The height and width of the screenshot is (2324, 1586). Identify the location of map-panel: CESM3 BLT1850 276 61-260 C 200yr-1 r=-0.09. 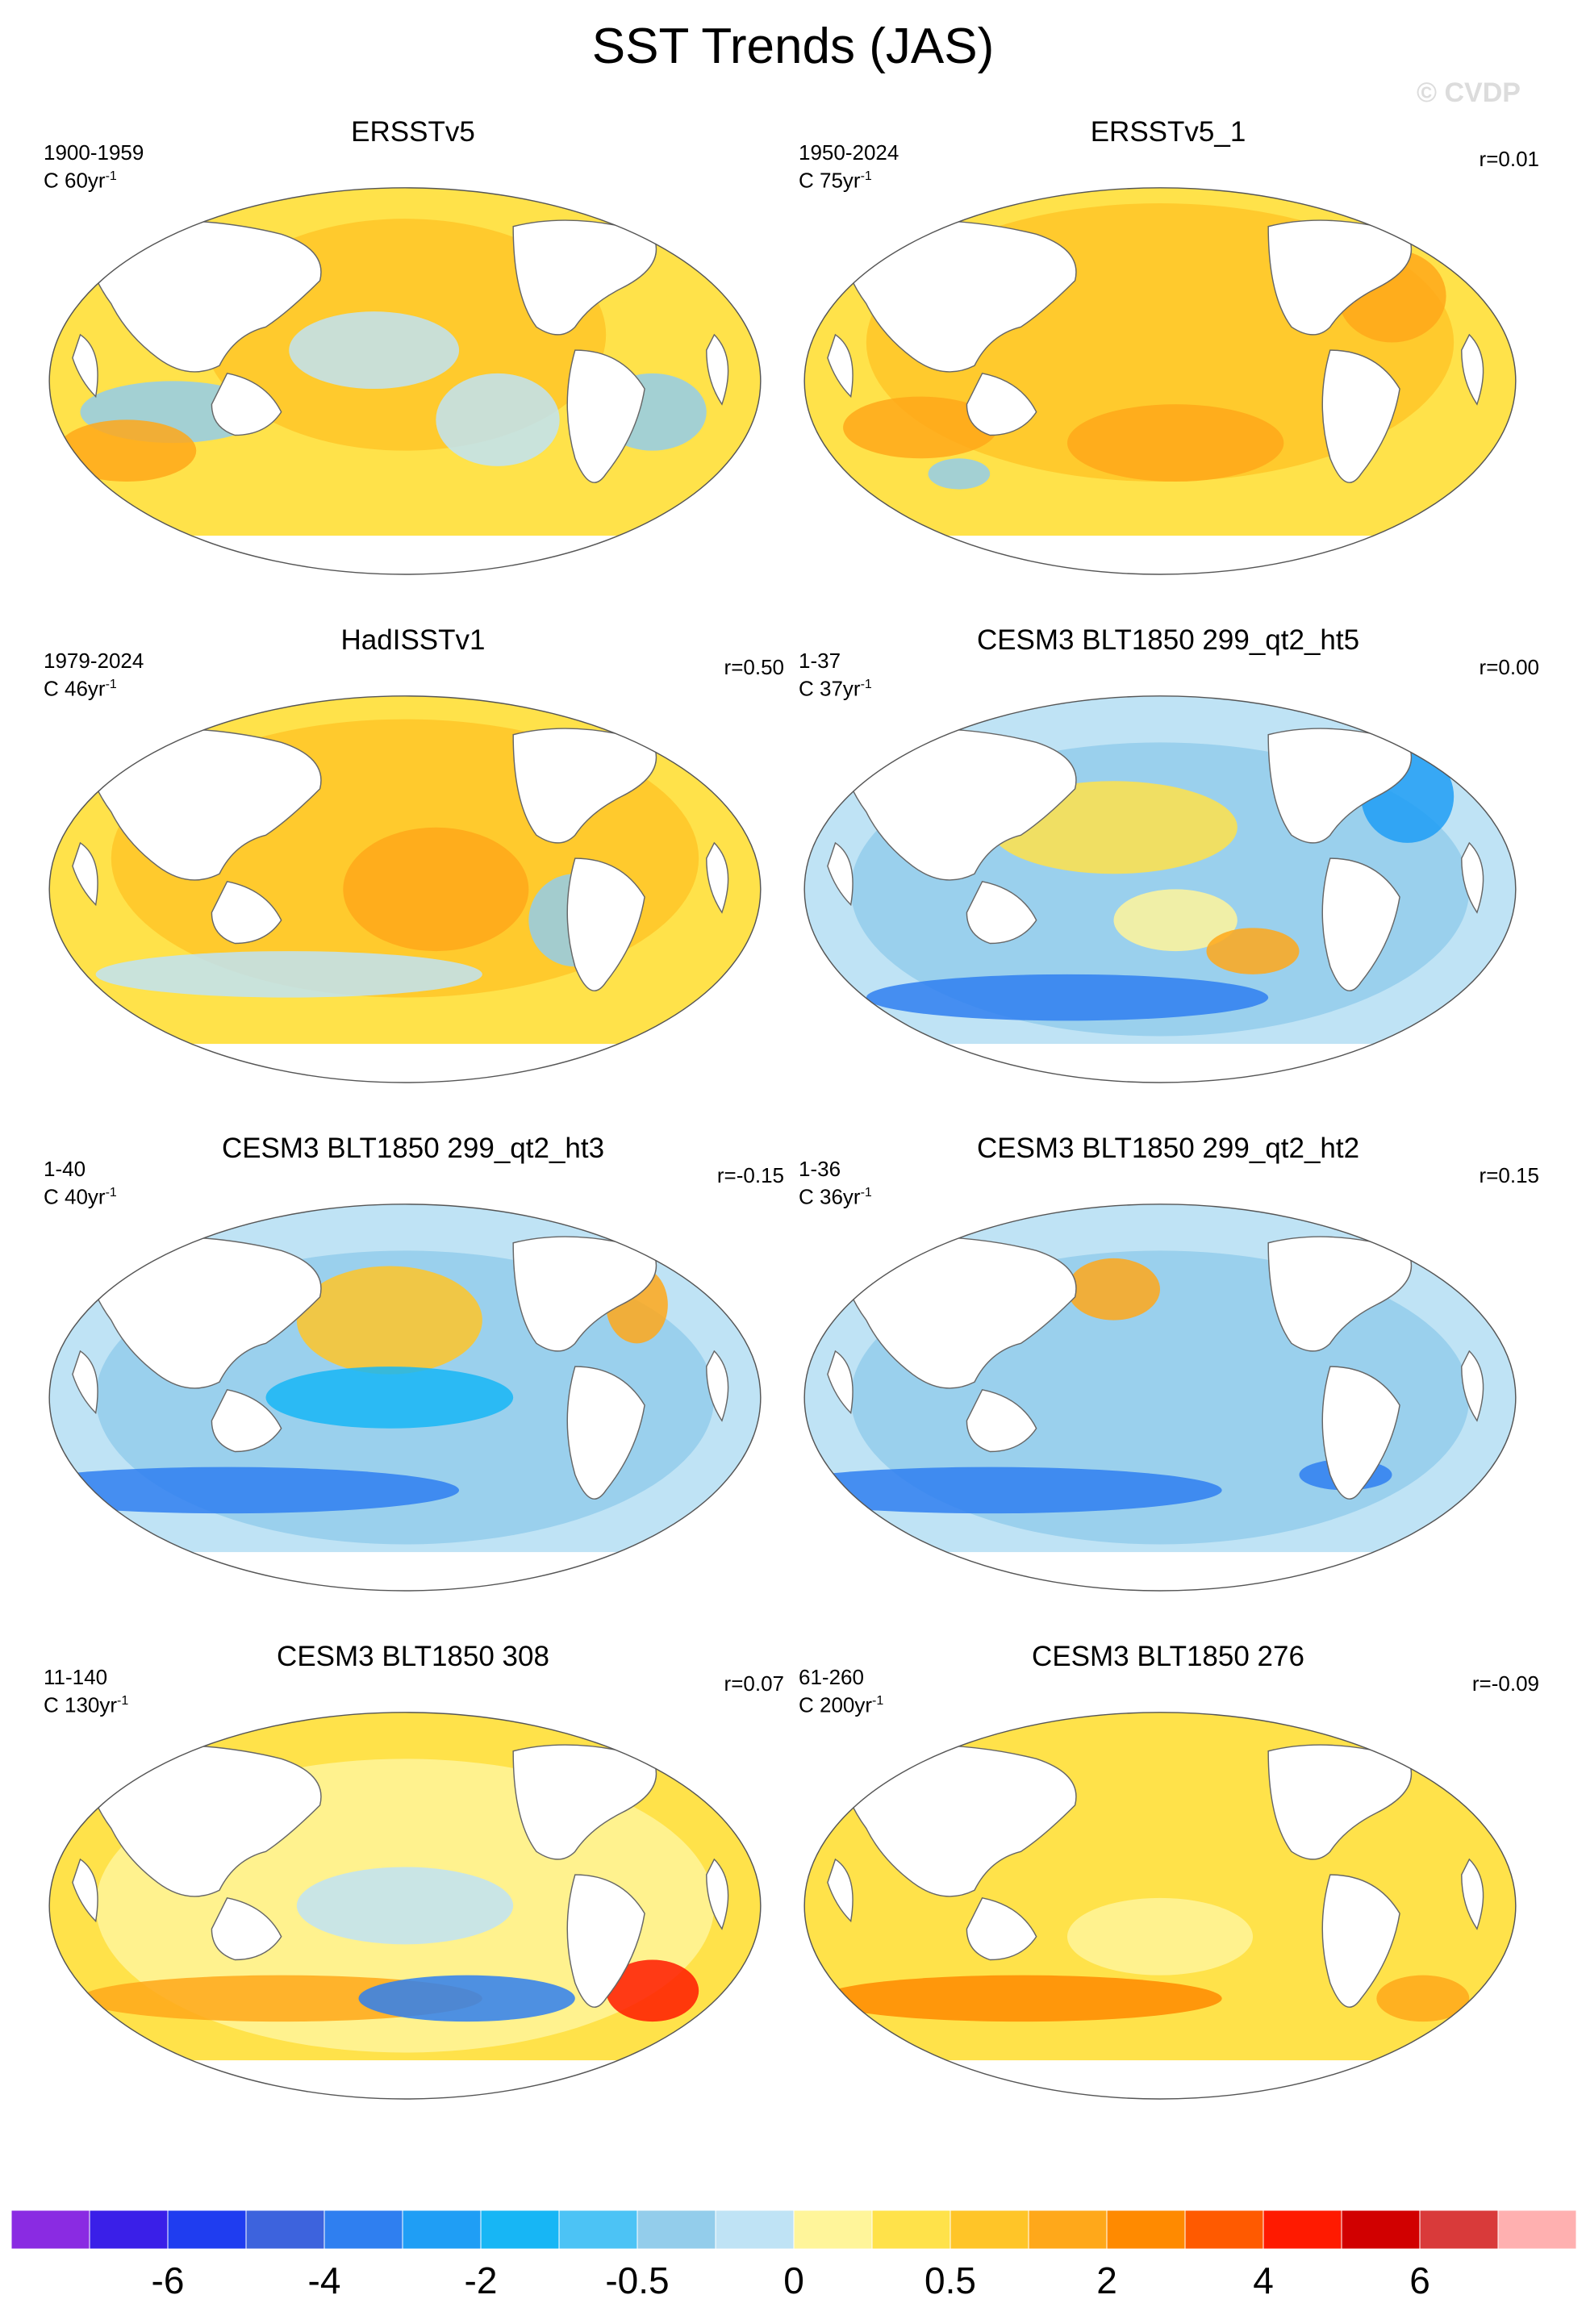
(1168, 1909).